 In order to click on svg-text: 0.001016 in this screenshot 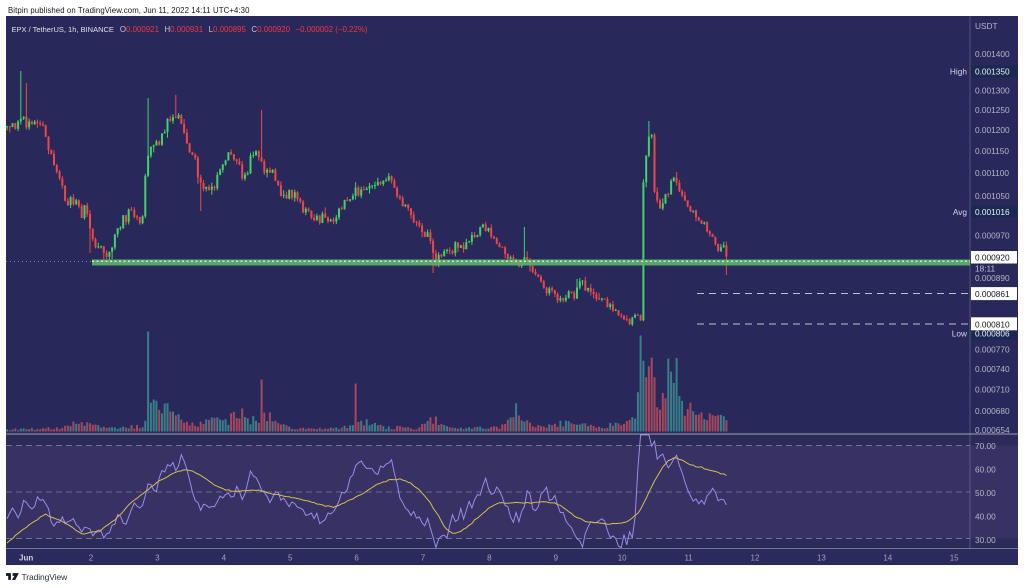, I will do `click(992, 212)`.